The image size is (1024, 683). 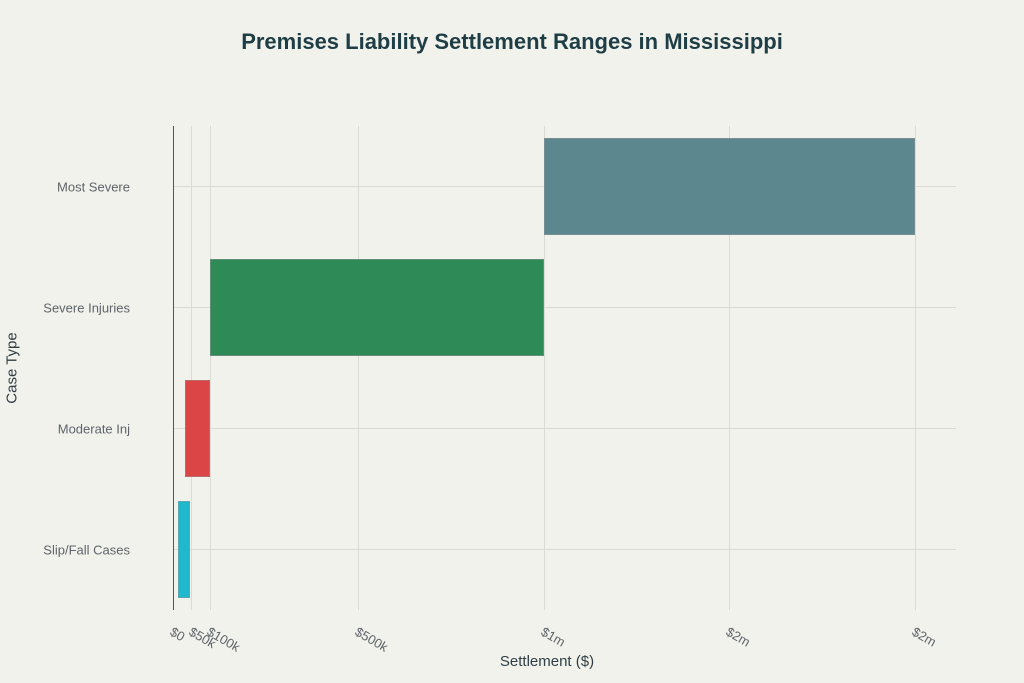 What do you see at coordinates (93, 429) in the screenshot?
I see `y-tick-moderate-inj: Moderate Inj` at bounding box center [93, 429].